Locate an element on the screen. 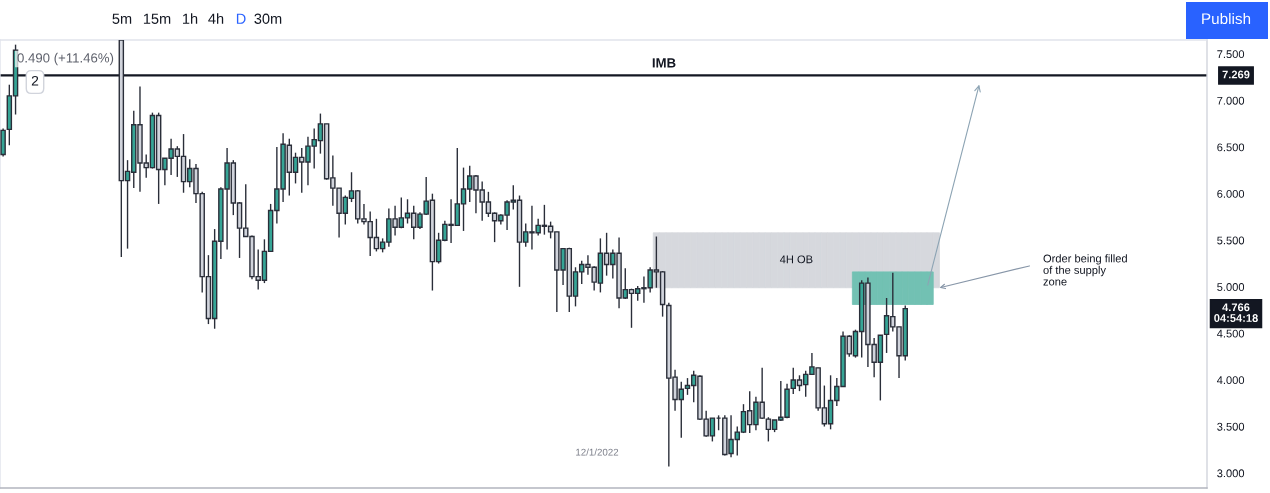  text: 5m is located at coordinates (122, 18).